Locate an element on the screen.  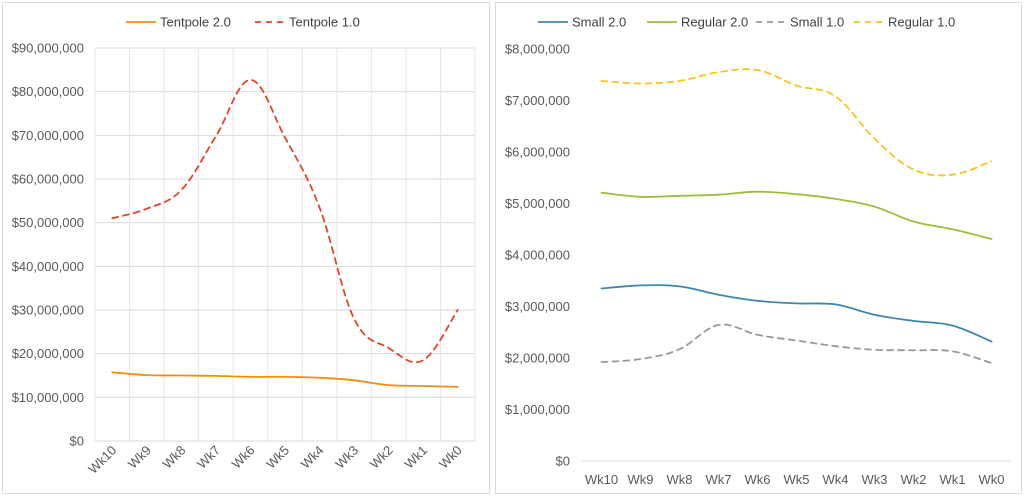
y-tick-label: $5,000,000 is located at coordinates (537, 203).